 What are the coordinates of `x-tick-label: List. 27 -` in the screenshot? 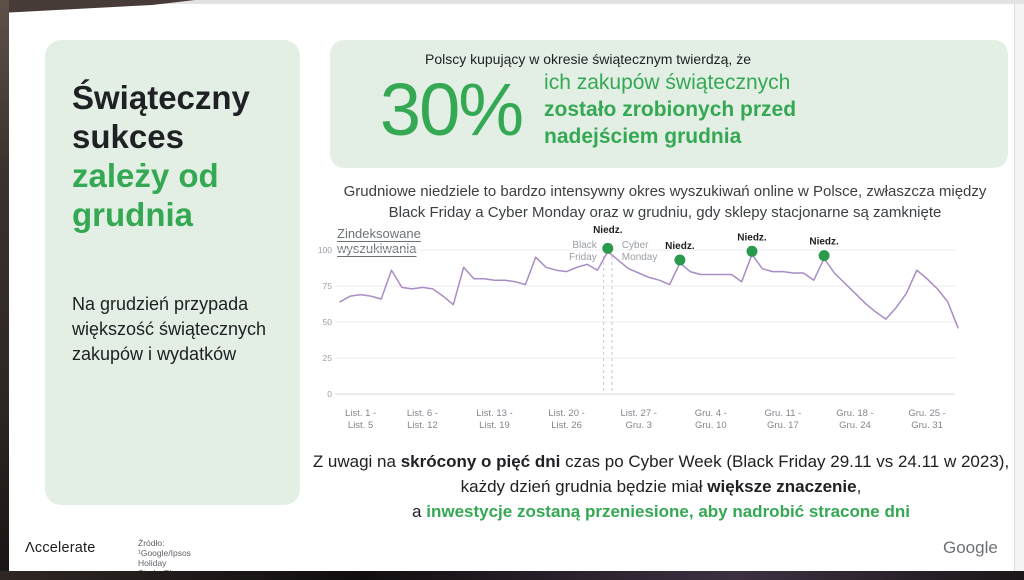 It's located at (638, 413).